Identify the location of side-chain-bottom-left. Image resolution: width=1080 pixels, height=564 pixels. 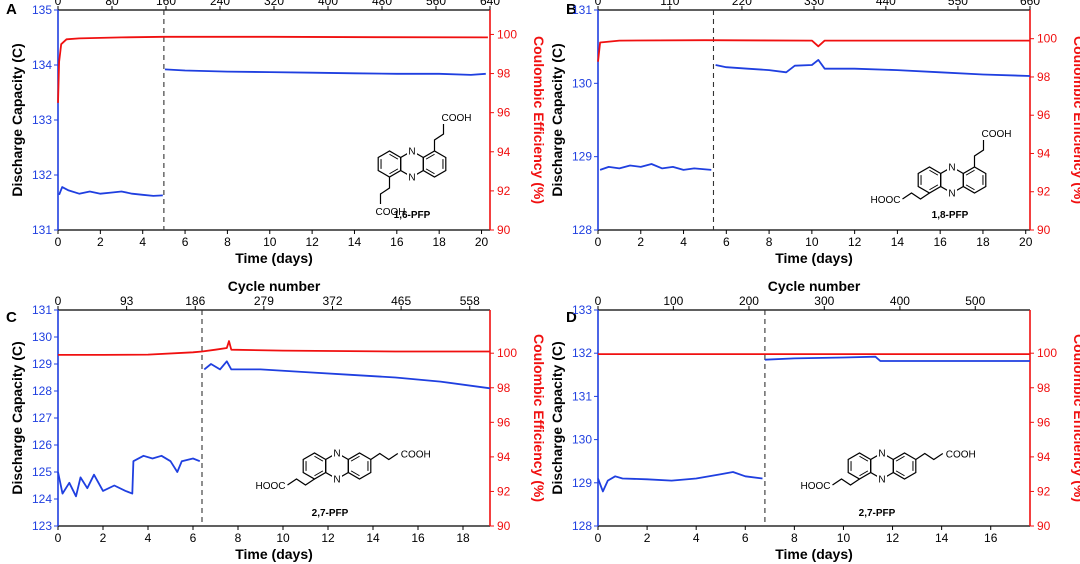
(385, 190).